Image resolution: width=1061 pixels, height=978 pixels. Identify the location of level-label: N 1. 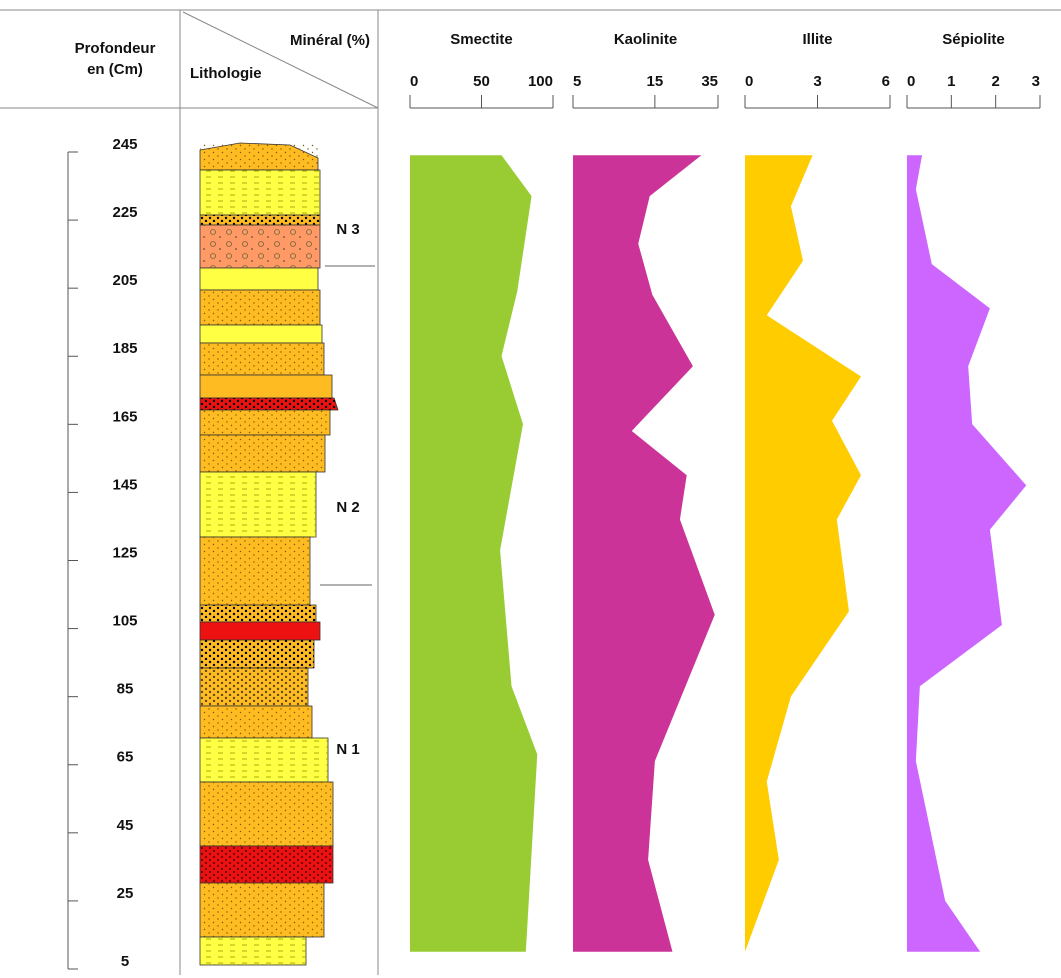
(347, 749).